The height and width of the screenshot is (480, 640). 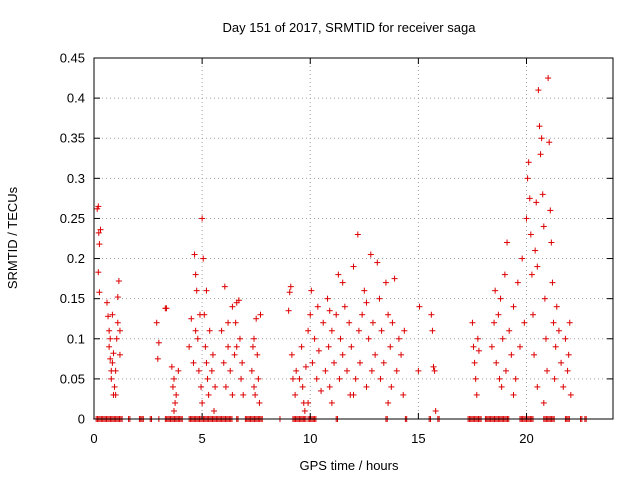 I want to click on x-tick-label: 5, so click(x=202, y=438).